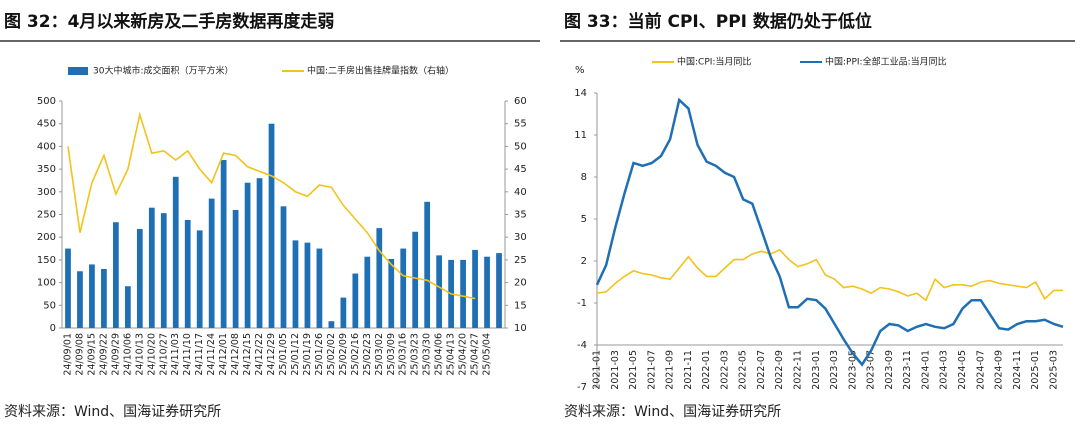  I want to click on y-axis-label: %, so click(580, 70).